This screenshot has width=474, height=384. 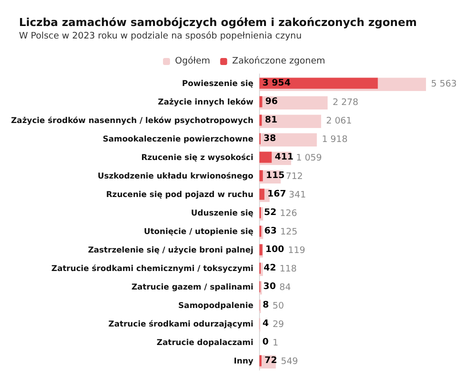 I want to click on y-tick-label: Uszkodzenie układu krwionośnego, so click(x=176, y=175).